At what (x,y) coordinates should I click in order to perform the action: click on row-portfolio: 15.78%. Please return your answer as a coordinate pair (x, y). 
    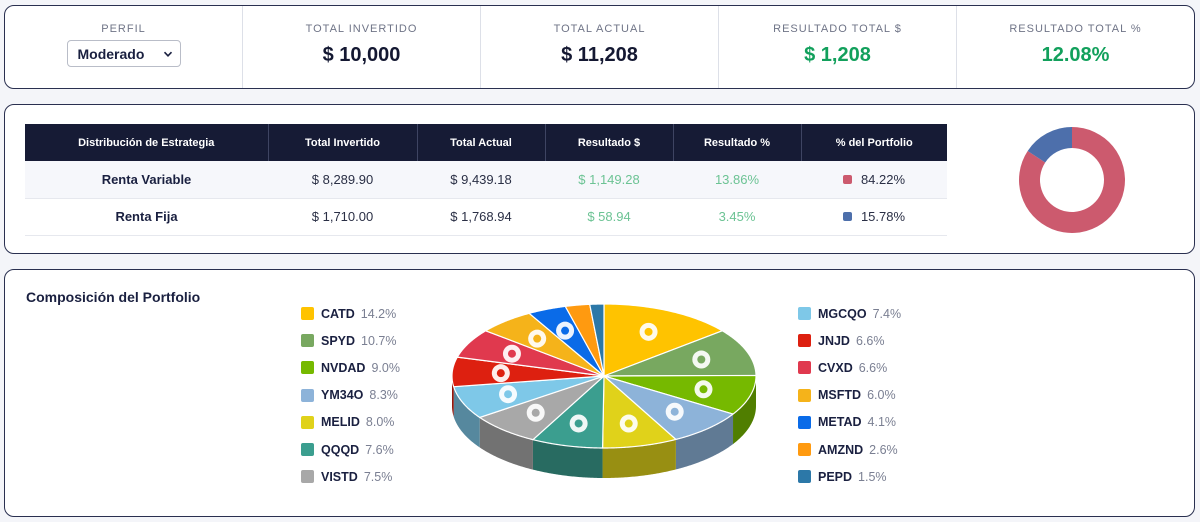
    Looking at the image, I should click on (874, 217).